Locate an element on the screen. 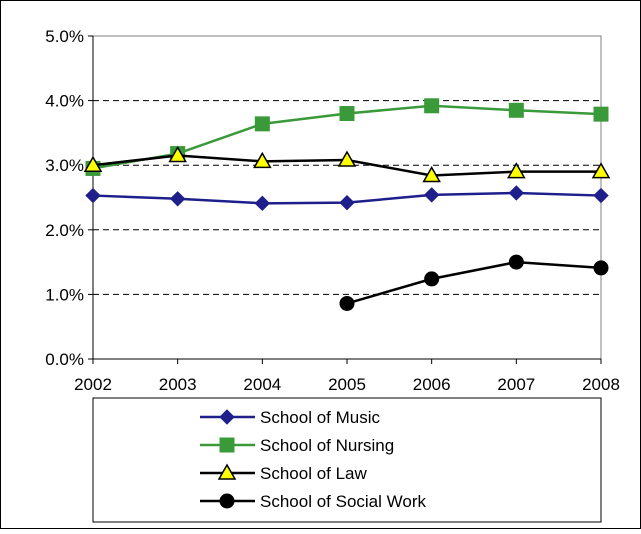 This screenshot has height=534, width=641. x-tick-label: 2004 is located at coordinates (262, 384).